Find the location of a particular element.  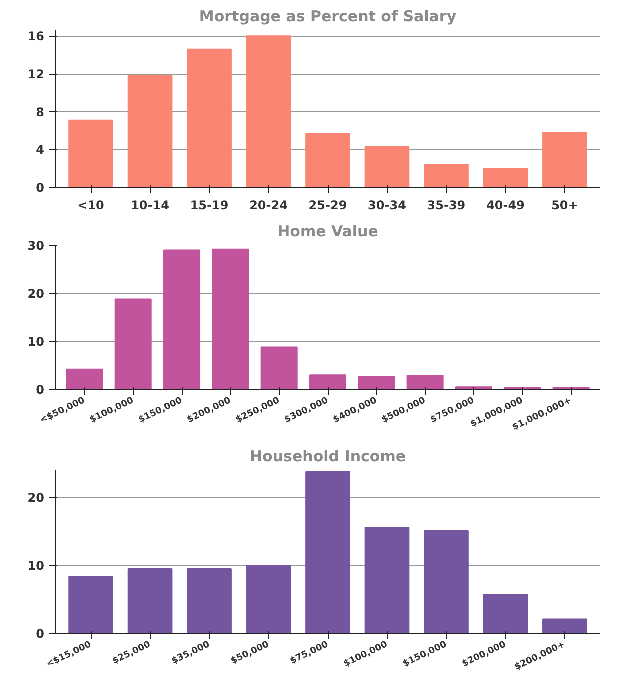

chart-title: Mortgage as Percent of Salary is located at coordinates (328, 17).